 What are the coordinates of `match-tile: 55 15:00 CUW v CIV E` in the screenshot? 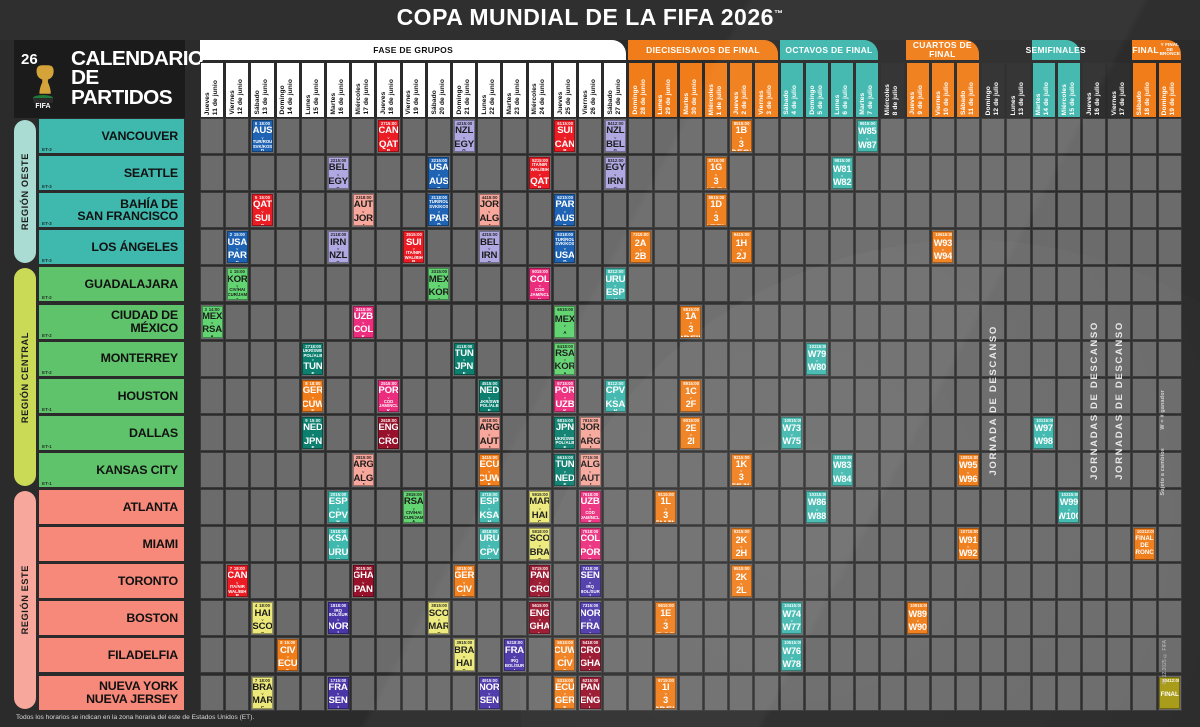 It's located at (565, 655).